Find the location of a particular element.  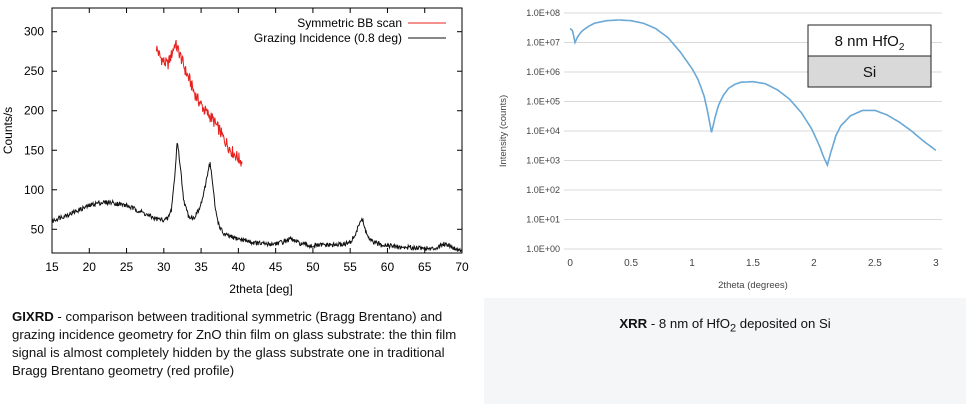

gixrd-caption-bold: GIXRD is located at coordinates (33, 316).